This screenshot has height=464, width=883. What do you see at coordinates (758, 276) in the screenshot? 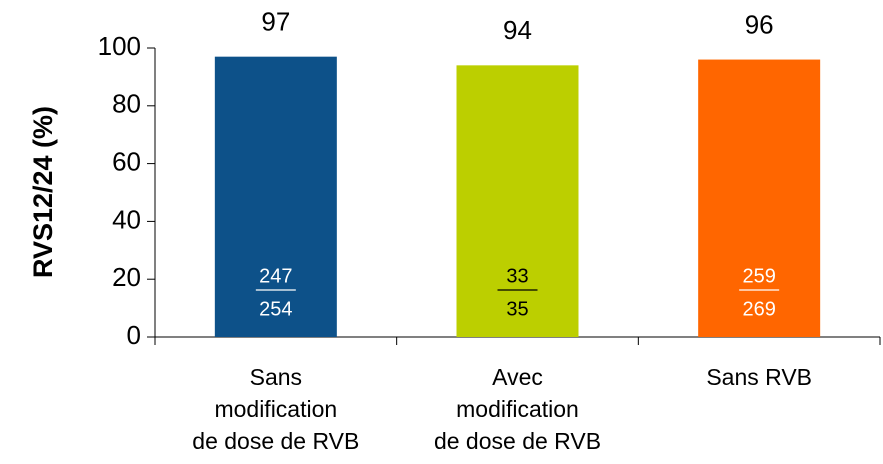
I see `fraction-numerator: 259` at bounding box center [758, 276].